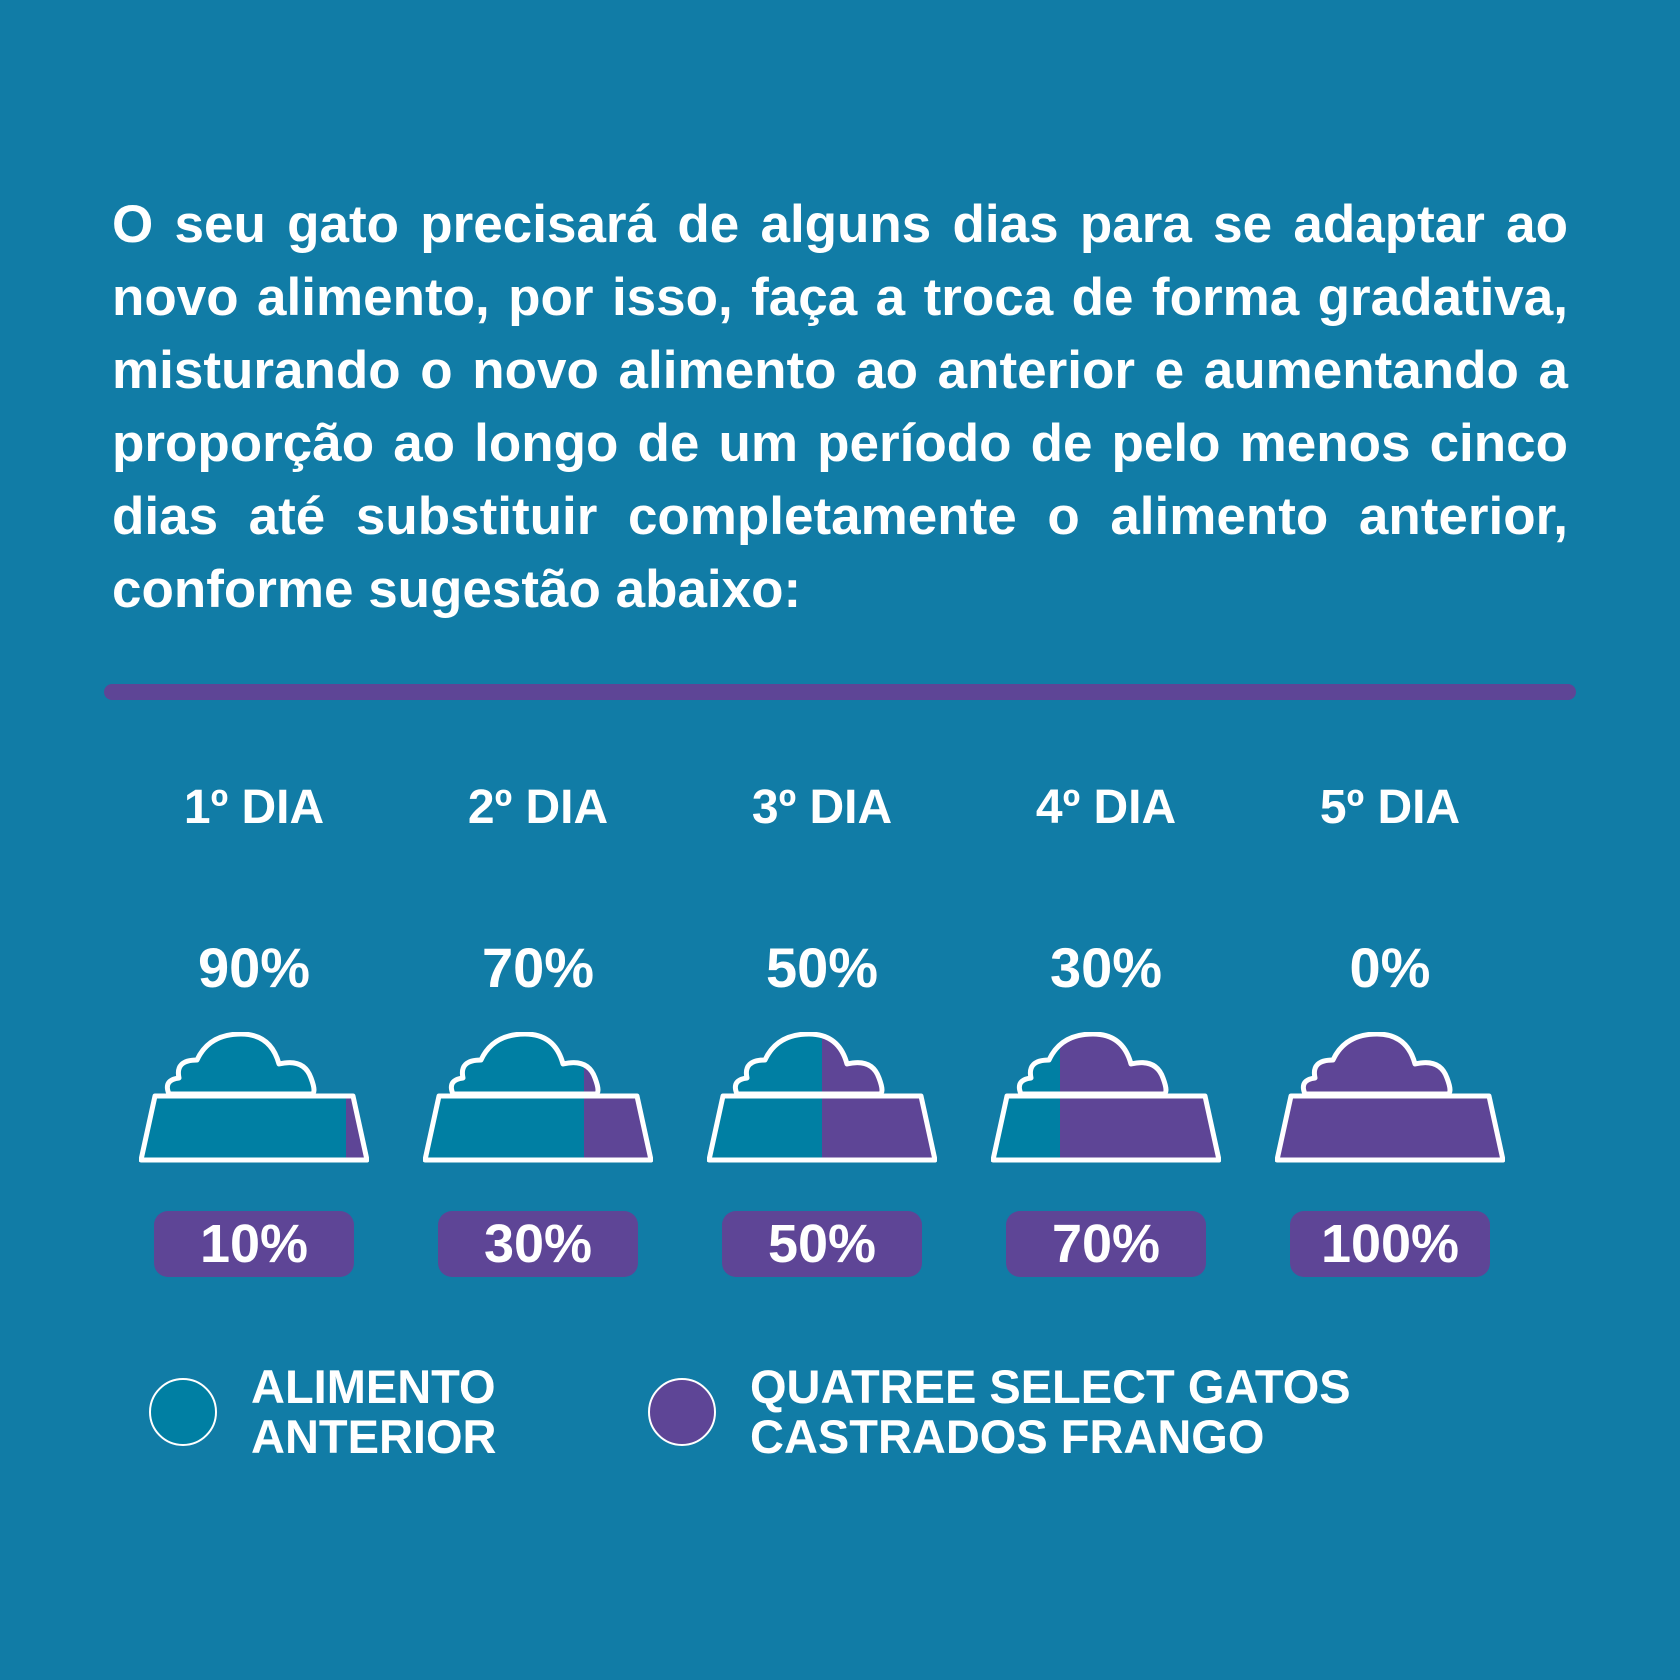  What do you see at coordinates (1390, 967) in the screenshot?
I see `old-food-percentage: 0%` at bounding box center [1390, 967].